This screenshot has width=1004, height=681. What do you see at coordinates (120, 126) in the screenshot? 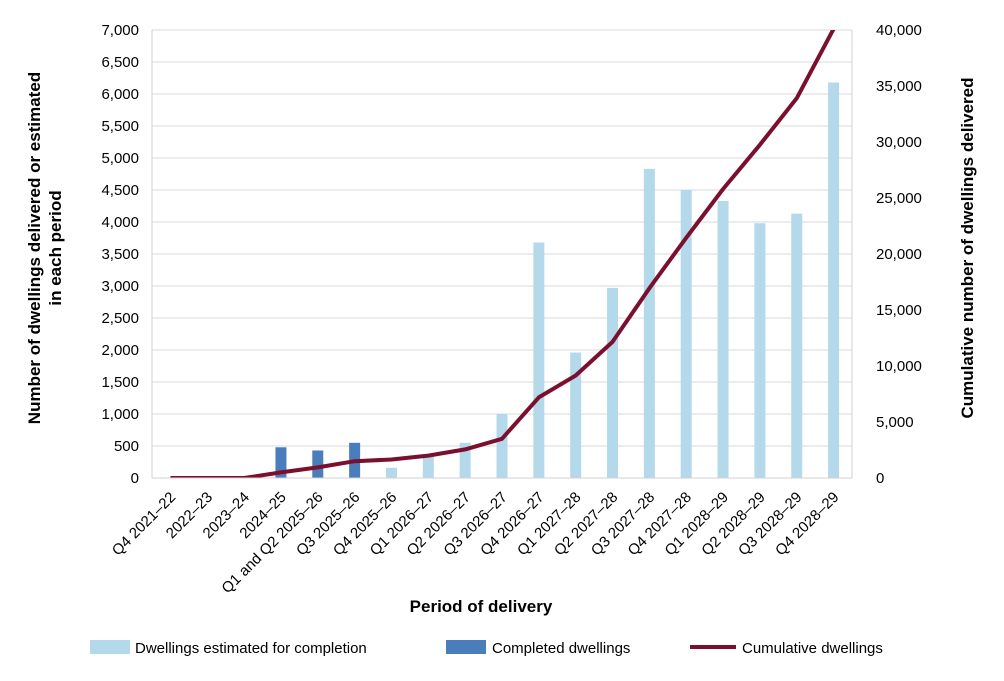
I see `y-tick-label: 5,500` at bounding box center [120, 126].